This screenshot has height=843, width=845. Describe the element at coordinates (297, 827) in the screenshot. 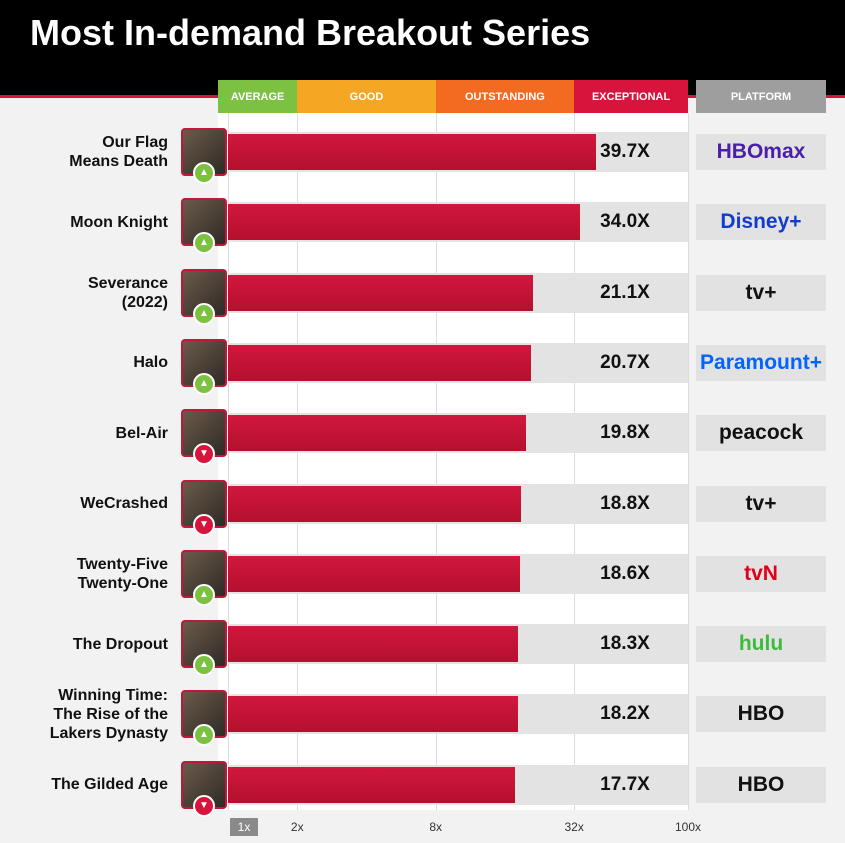

I see `x-tick-label: 2x` at that location.